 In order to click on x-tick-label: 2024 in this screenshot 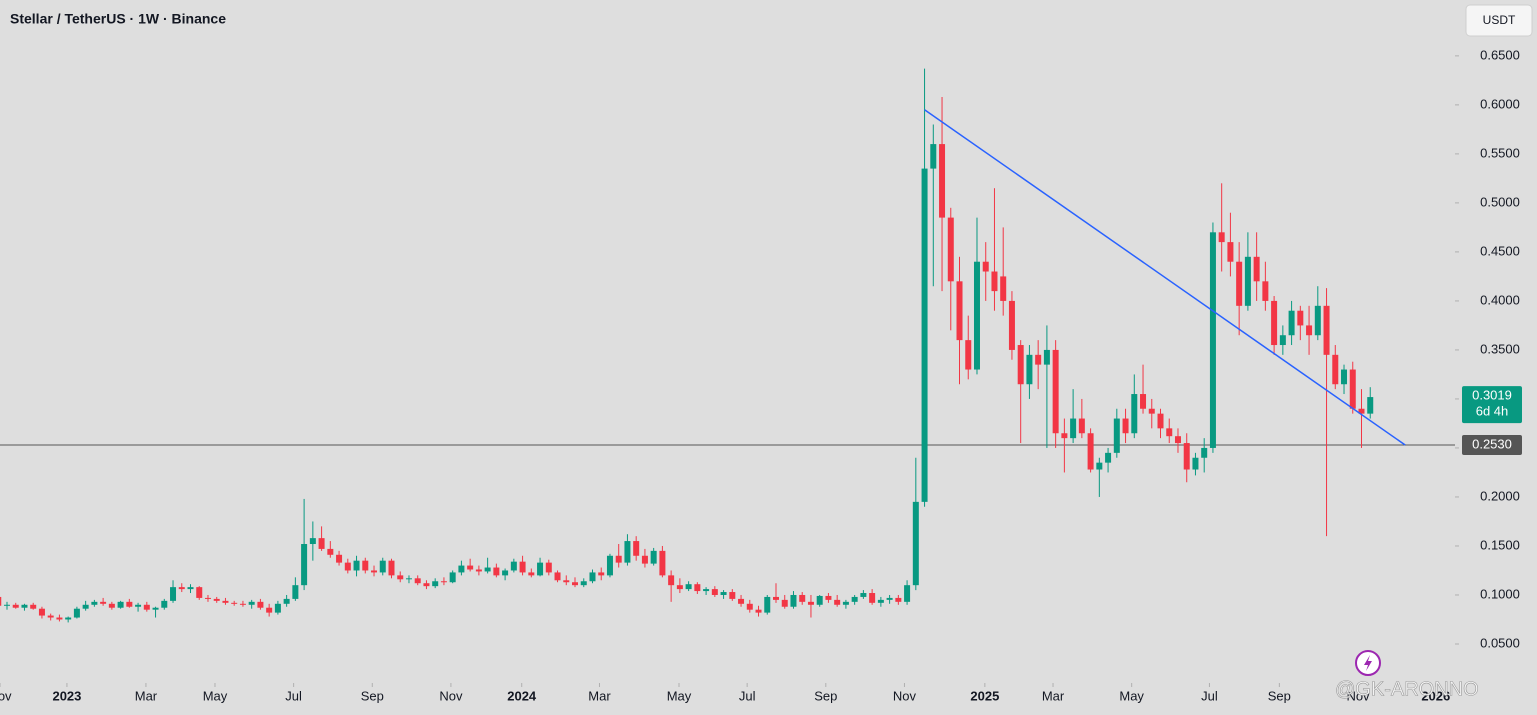, I will do `click(522, 695)`.